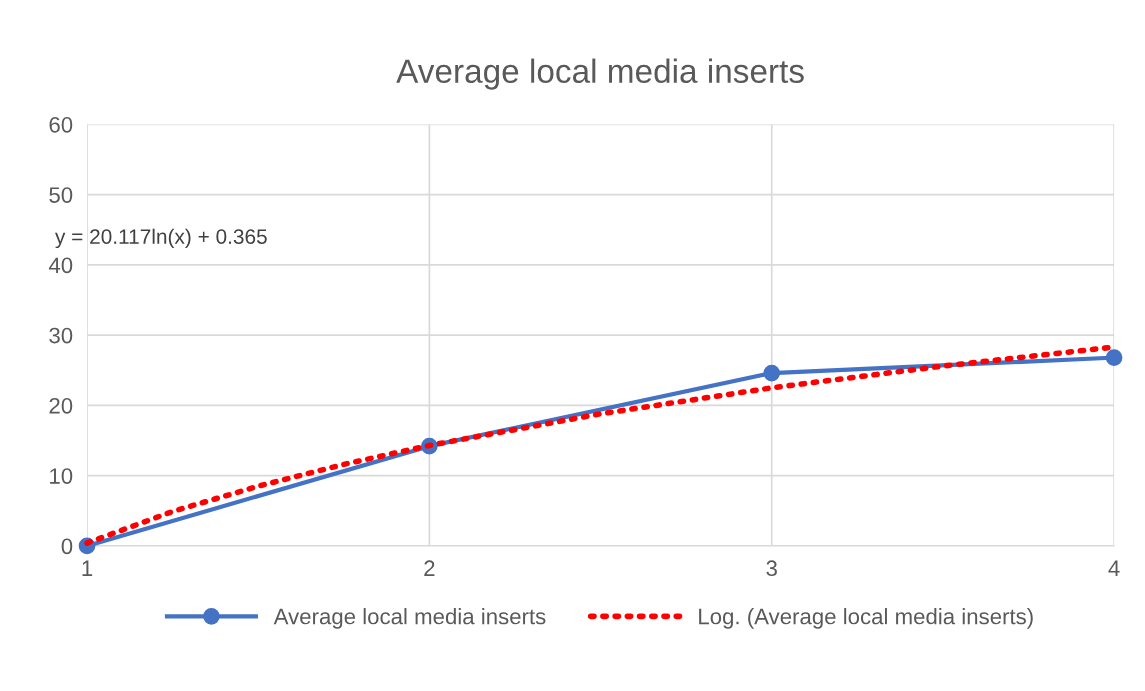 Image resolution: width=1145 pixels, height=691 pixels. I want to click on chart-title: Average local media inserts, so click(600, 74).